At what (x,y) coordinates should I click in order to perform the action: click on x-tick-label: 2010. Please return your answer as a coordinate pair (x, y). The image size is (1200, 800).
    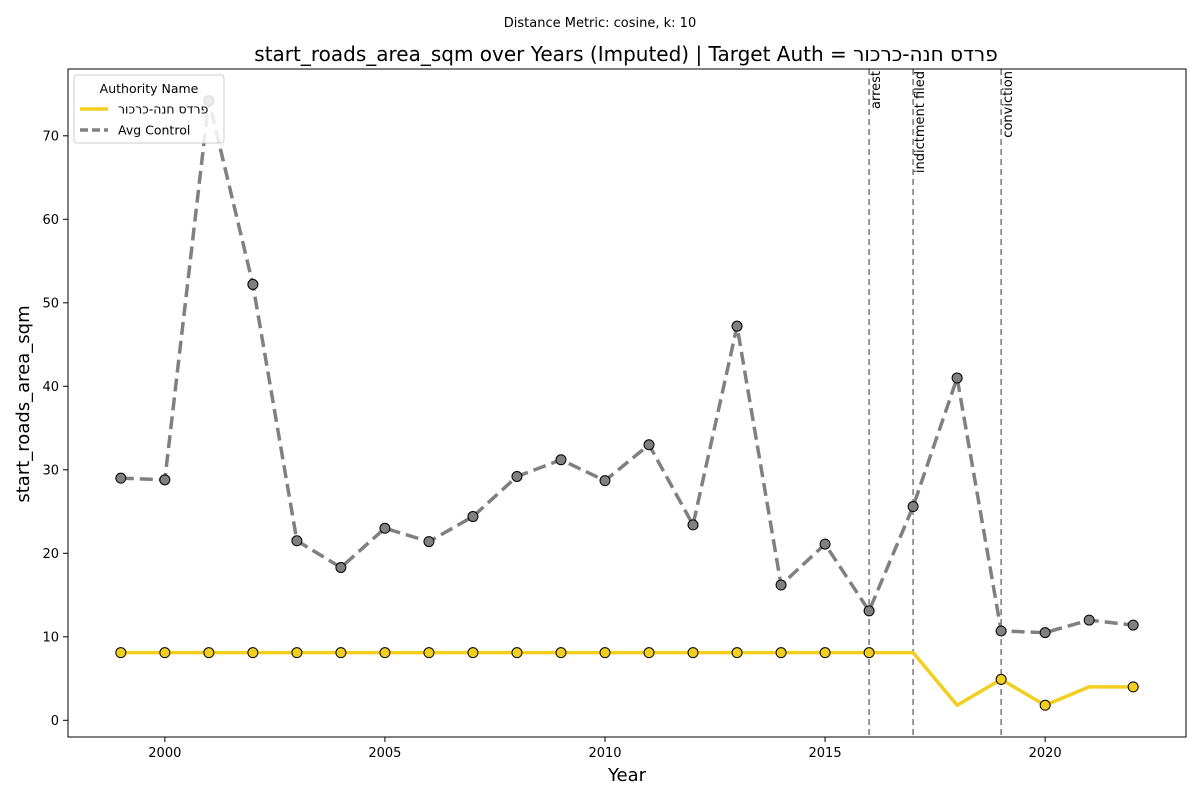
    Looking at the image, I should click on (604, 753).